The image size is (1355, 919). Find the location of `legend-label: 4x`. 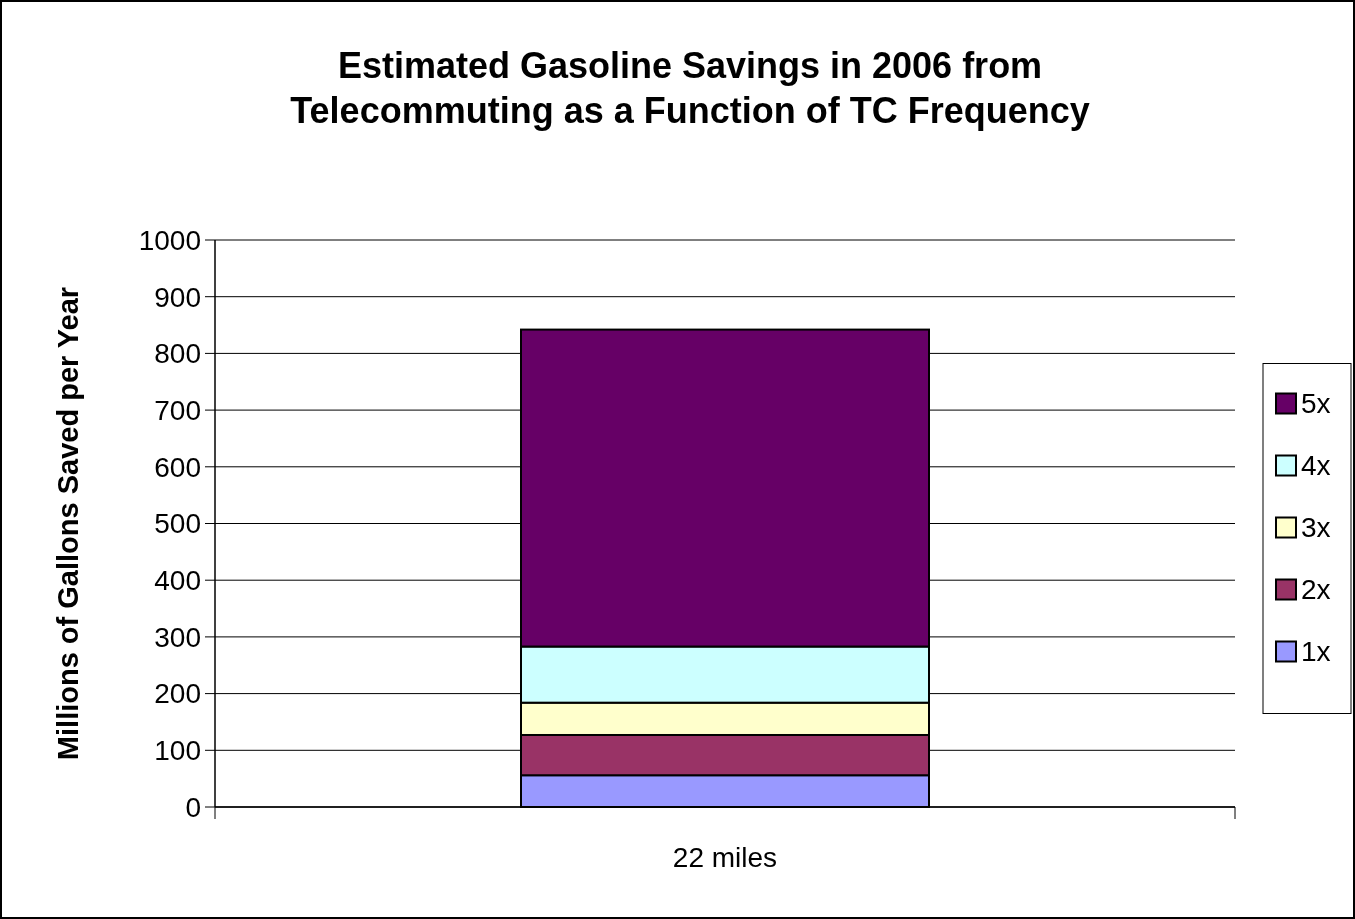

legend-label: 4x is located at coordinates (1316, 466).